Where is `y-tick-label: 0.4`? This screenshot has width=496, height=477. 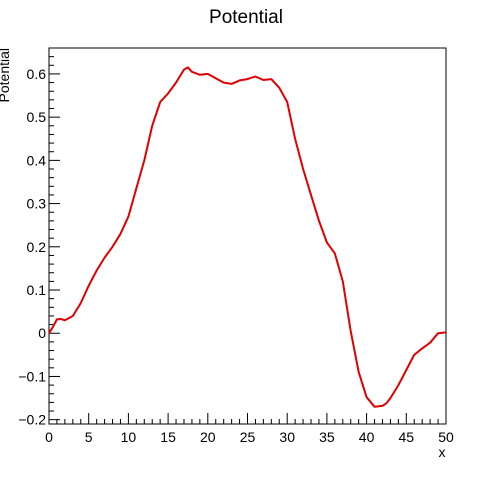 y-tick-label: 0.4 is located at coordinates (37, 160).